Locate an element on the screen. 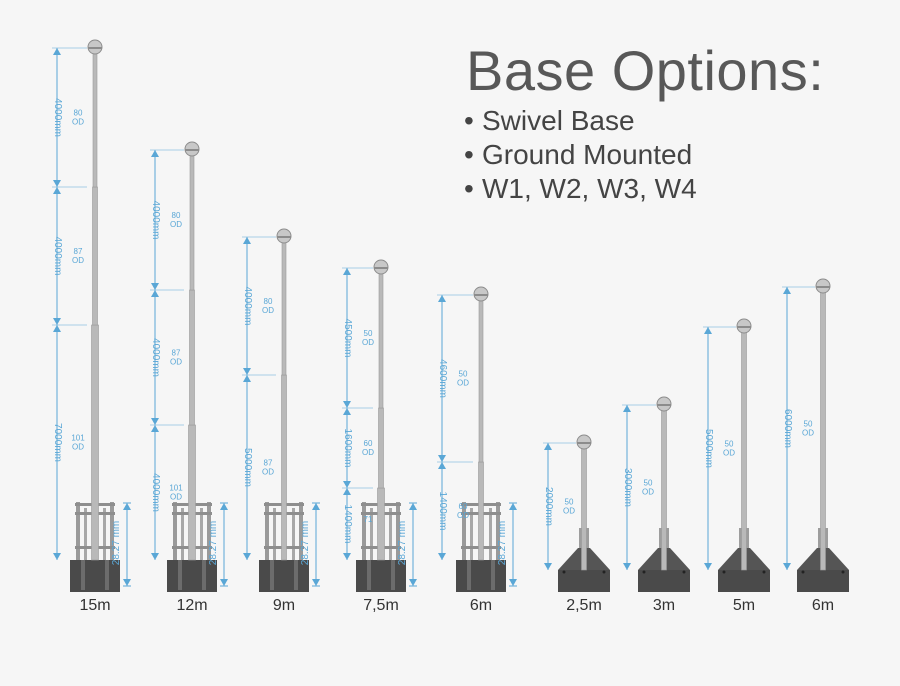 The height and width of the screenshot is (686, 900). pole-height-label: 7,5m is located at coordinates (381, 605).